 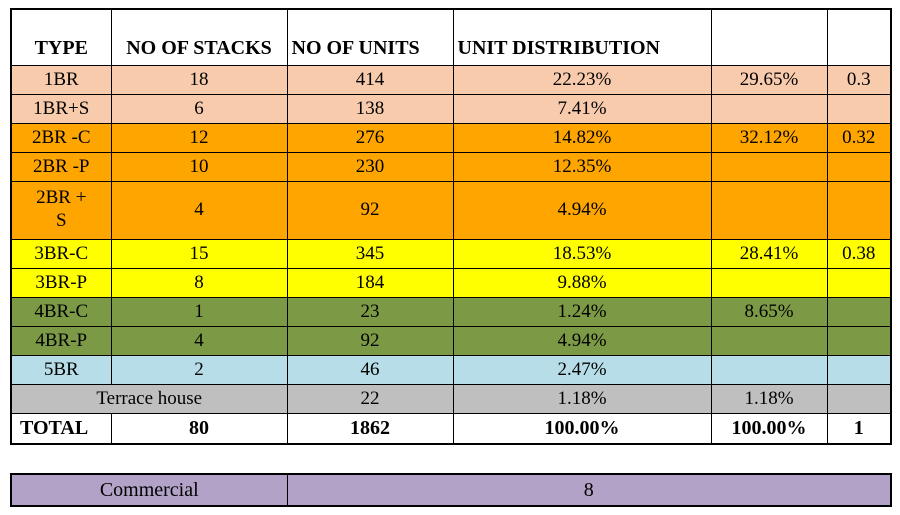 What do you see at coordinates (61, 369) in the screenshot?
I see `cell-type: 5BR` at bounding box center [61, 369].